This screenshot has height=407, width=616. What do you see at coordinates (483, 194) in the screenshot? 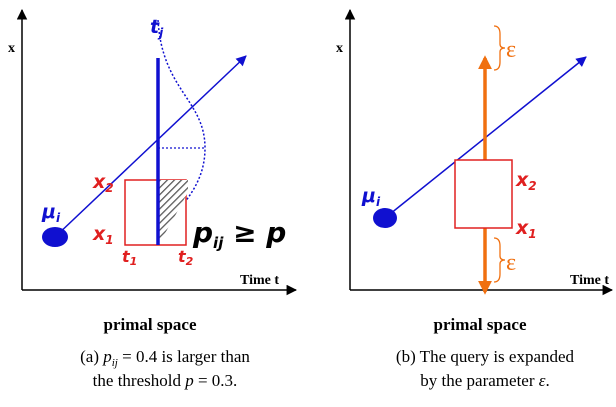
I see `query-box` at bounding box center [483, 194].